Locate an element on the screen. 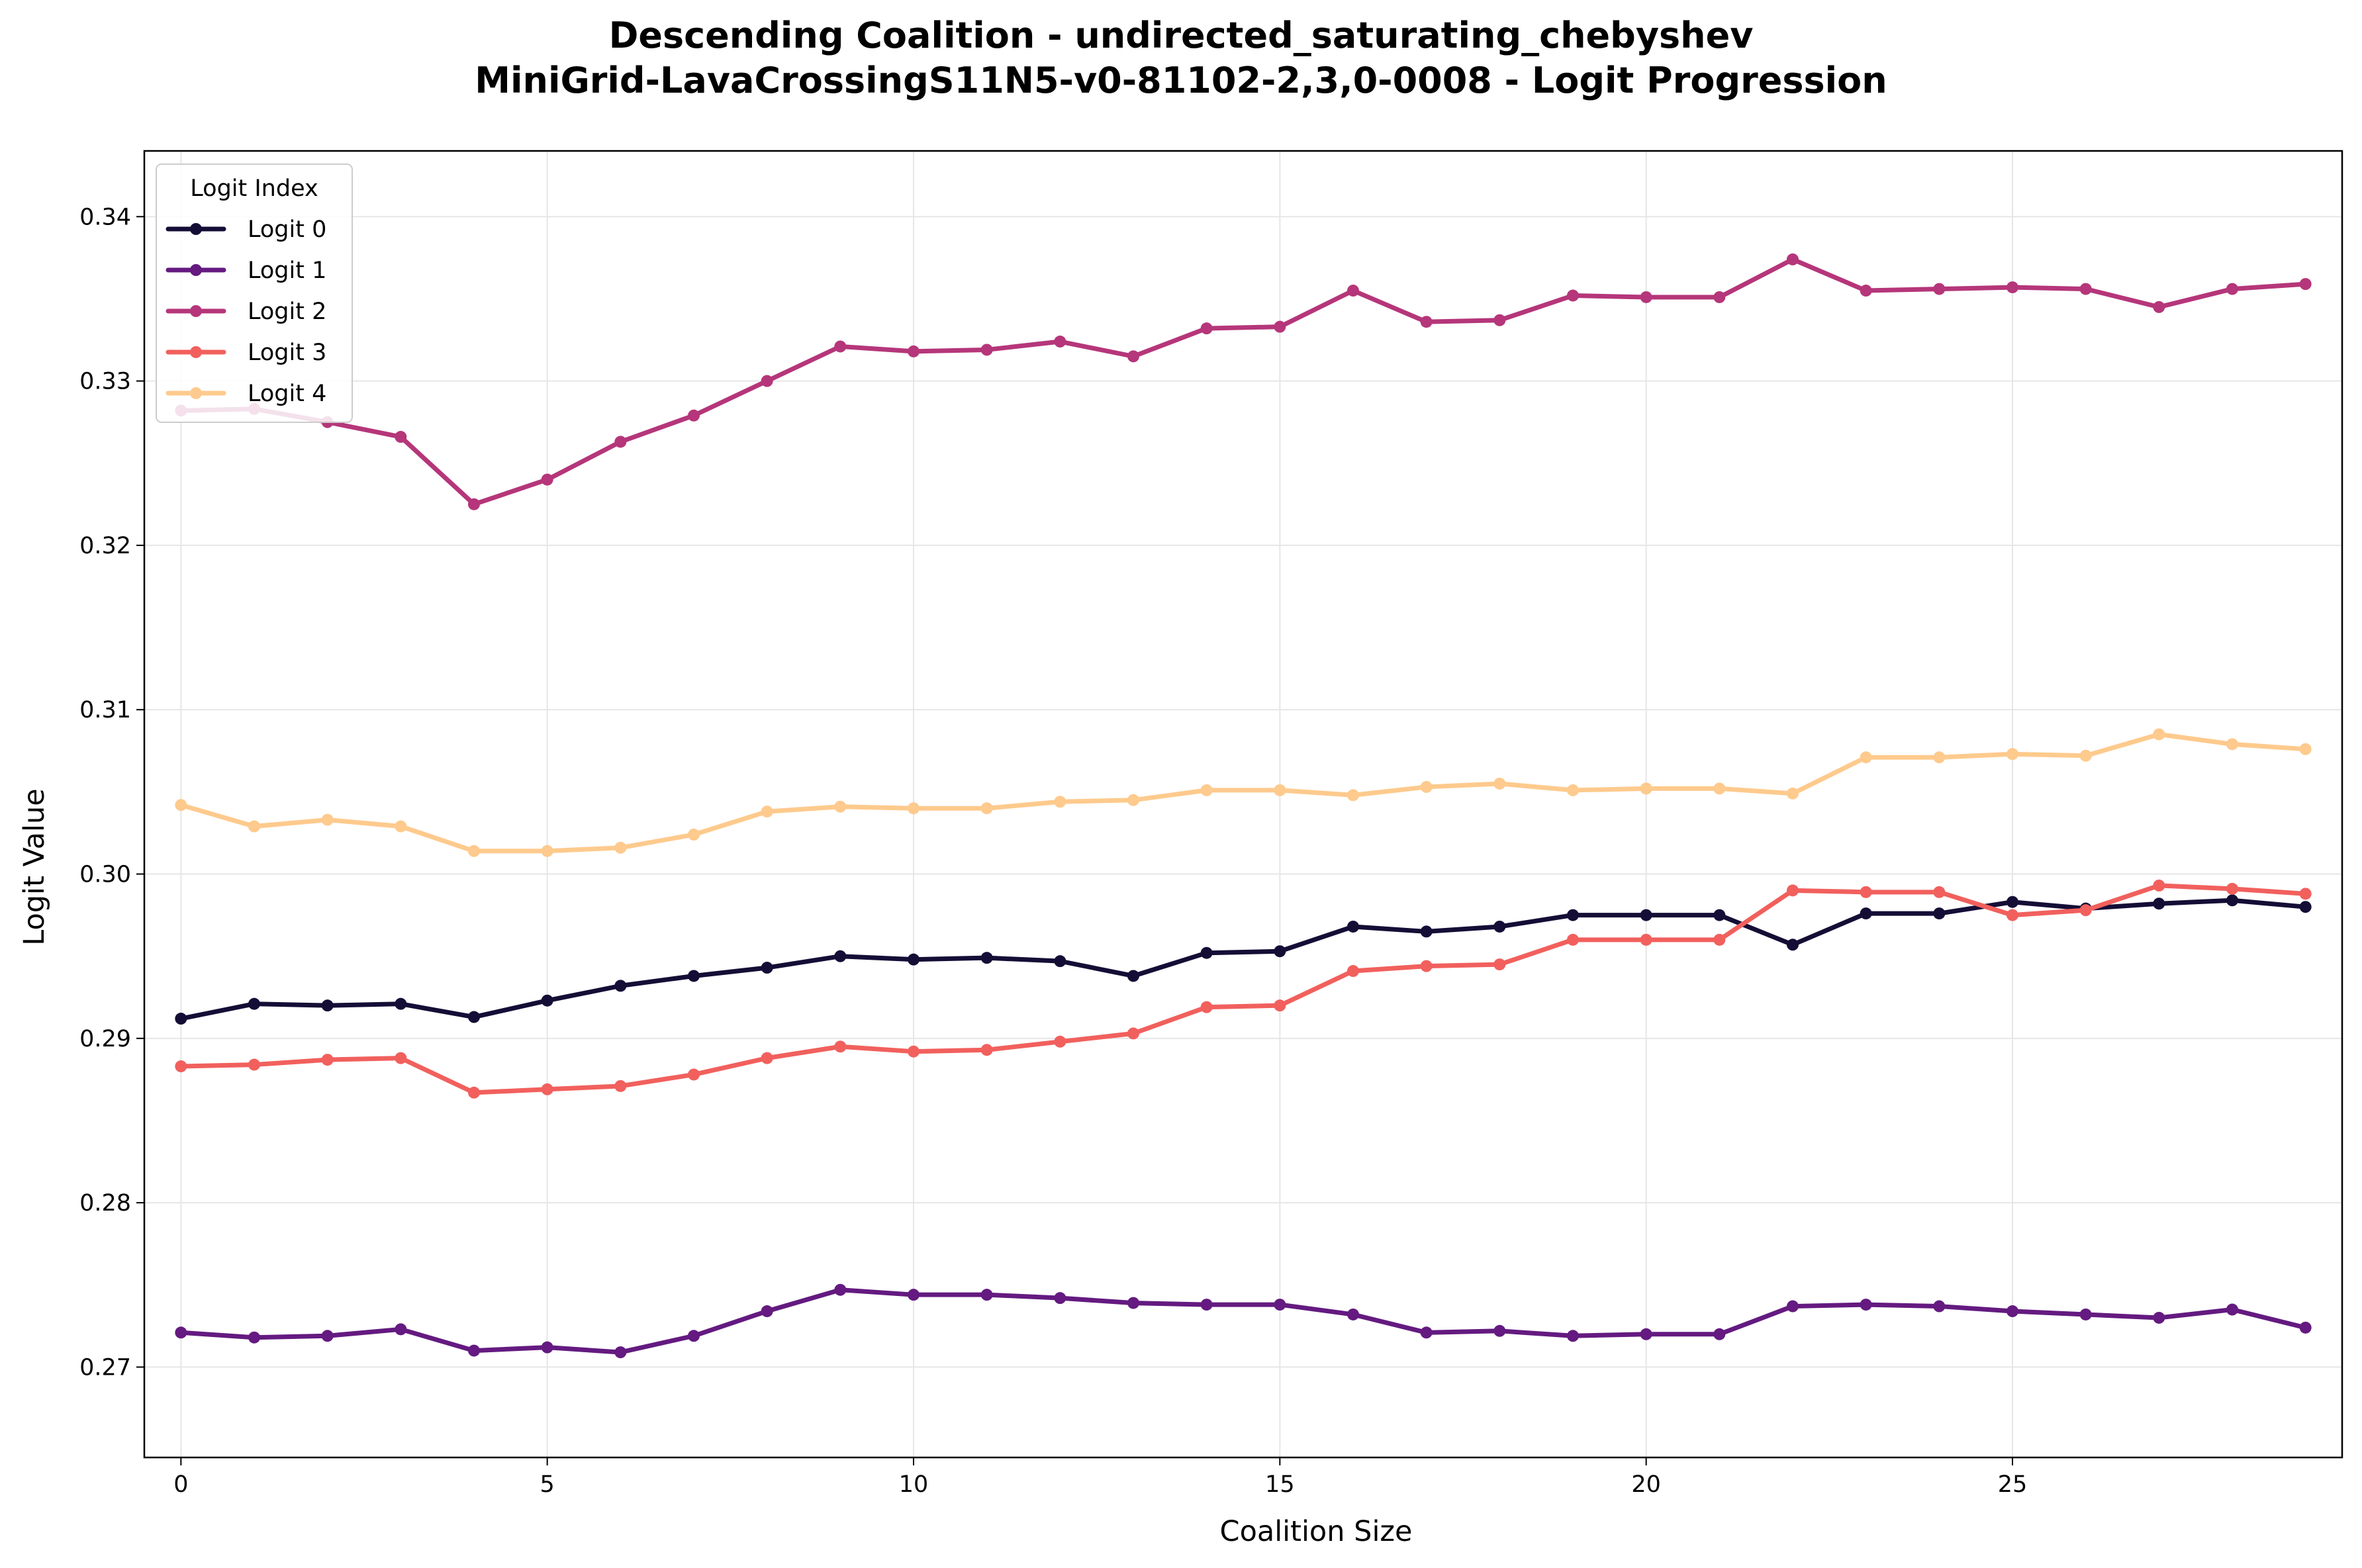 The height and width of the screenshot is (1568, 2362). x-axis-ticks: 0 5 10 15 20 25 is located at coordinates (1100, 1477).